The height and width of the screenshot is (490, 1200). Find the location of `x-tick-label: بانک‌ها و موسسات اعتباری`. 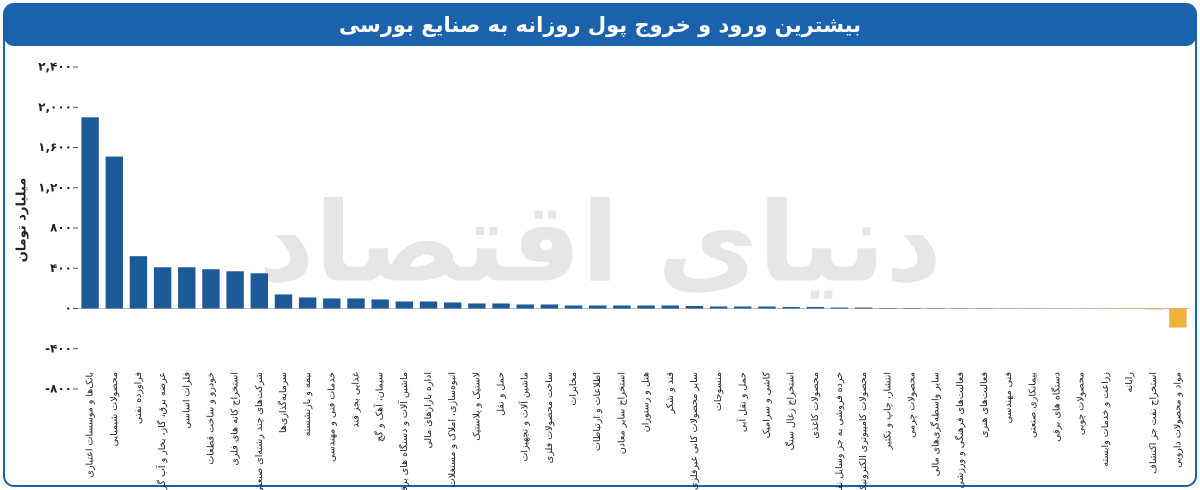

x-tick-label: بانک‌ها و موسسات اعتباری is located at coordinates (90, 424).